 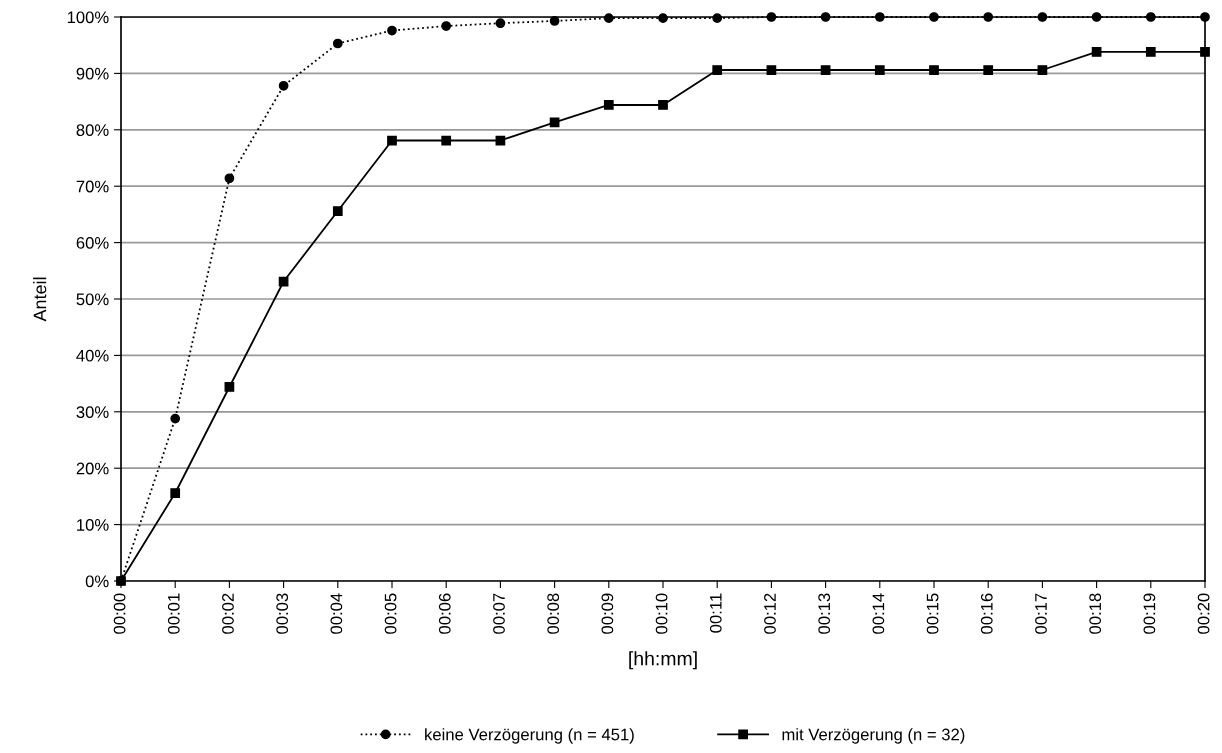 What do you see at coordinates (92, 468) in the screenshot?
I see `y-tick-label: 20%` at bounding box center [92, 468].